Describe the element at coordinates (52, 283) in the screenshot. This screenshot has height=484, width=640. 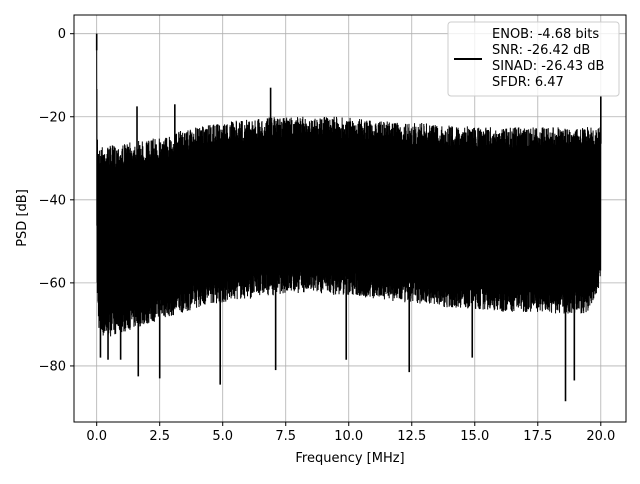
I see `y-tick-label: −60` at that location.